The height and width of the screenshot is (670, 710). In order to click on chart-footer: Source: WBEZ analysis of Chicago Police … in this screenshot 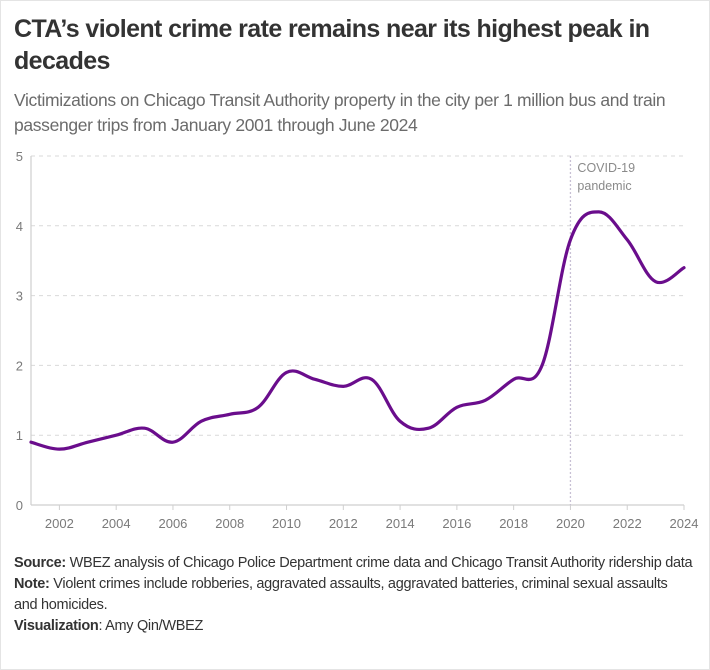, I will do `click(354, 595)`.